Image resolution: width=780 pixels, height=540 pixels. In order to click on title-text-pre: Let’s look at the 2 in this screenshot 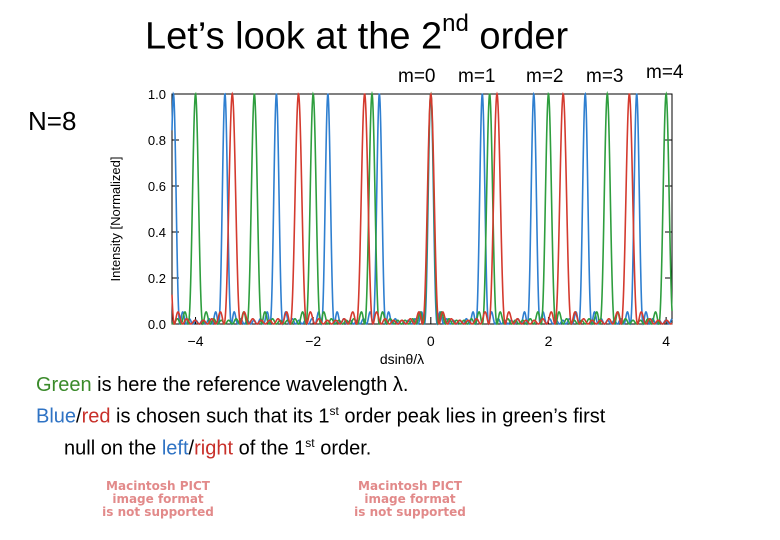, I will do `click(294, 36)`.